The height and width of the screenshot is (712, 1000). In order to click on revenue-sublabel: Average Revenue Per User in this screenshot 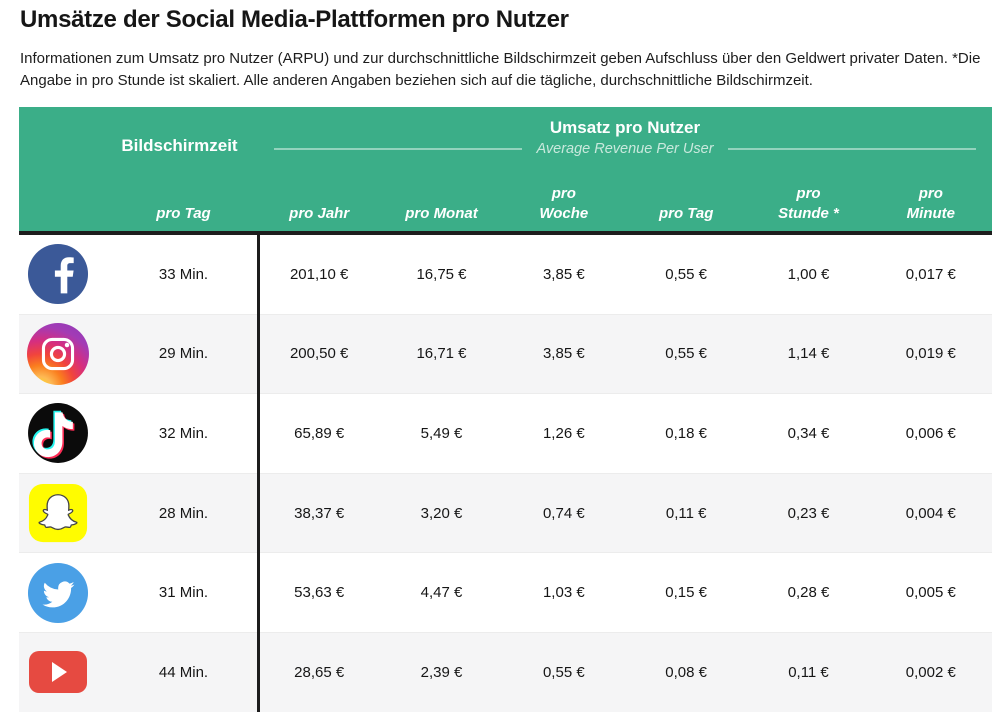, I will do `click(625, 149)`.